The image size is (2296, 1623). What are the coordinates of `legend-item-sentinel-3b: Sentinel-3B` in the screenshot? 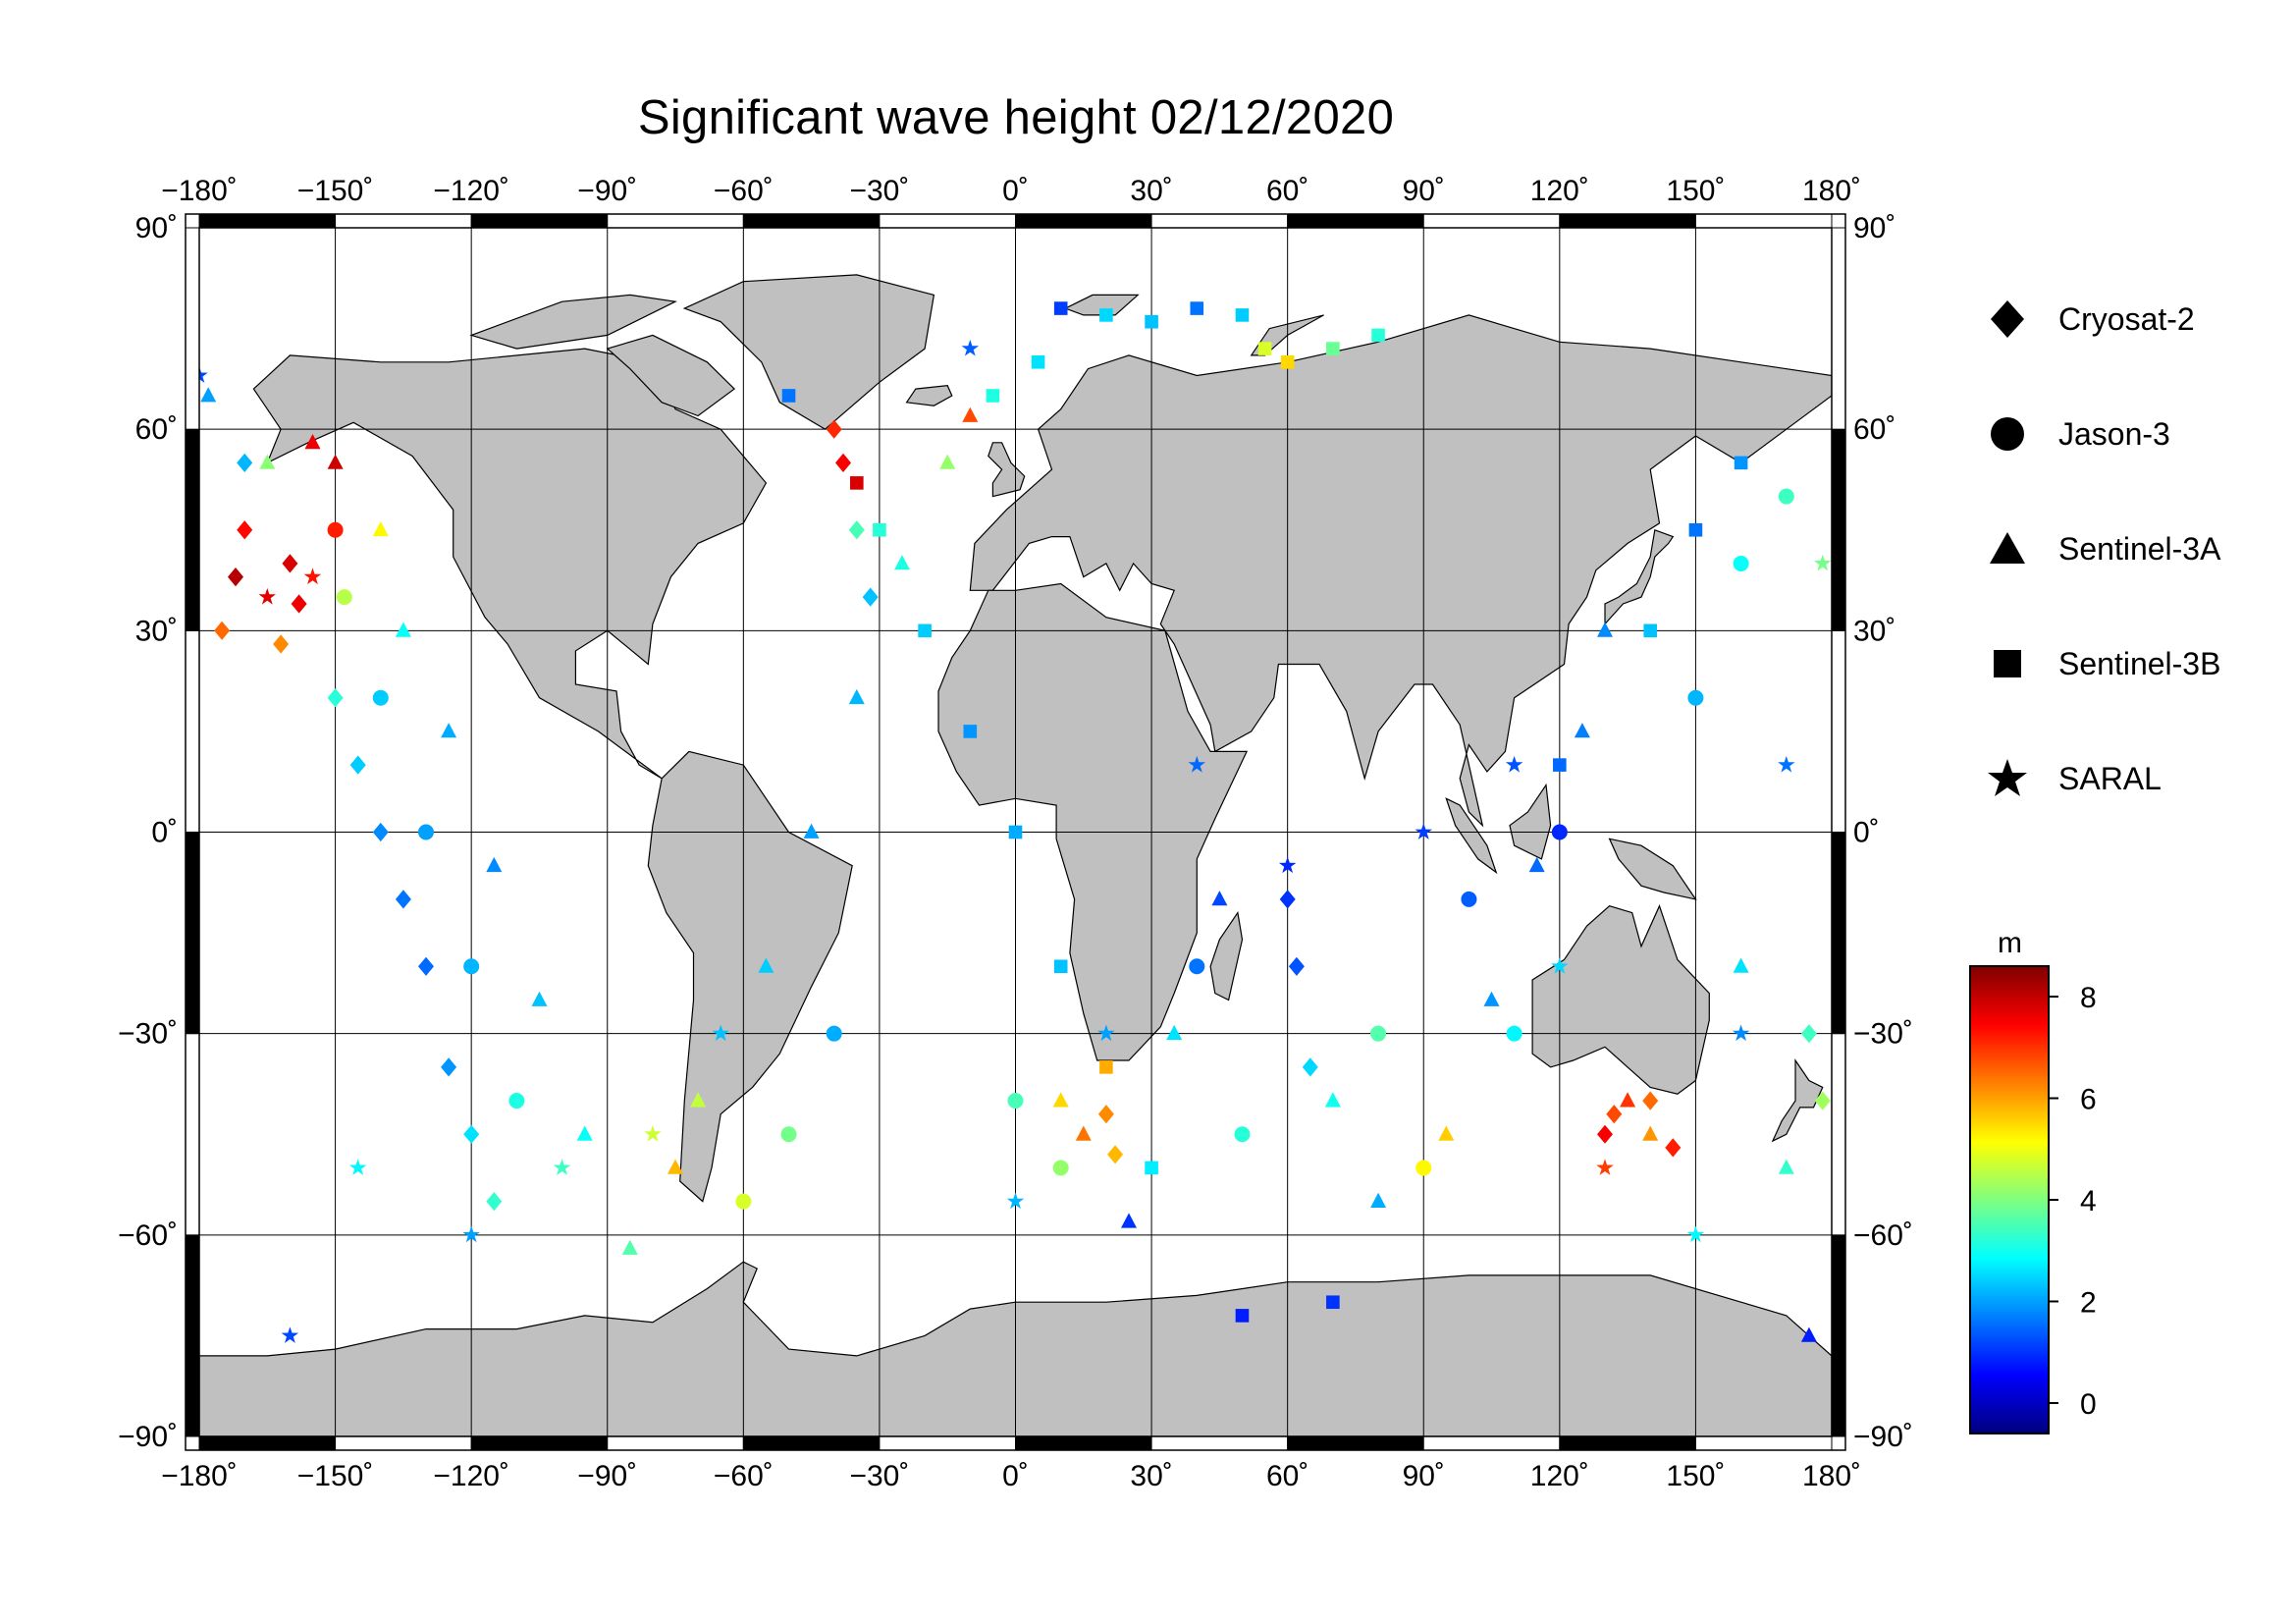 It's located at (2130, 663).